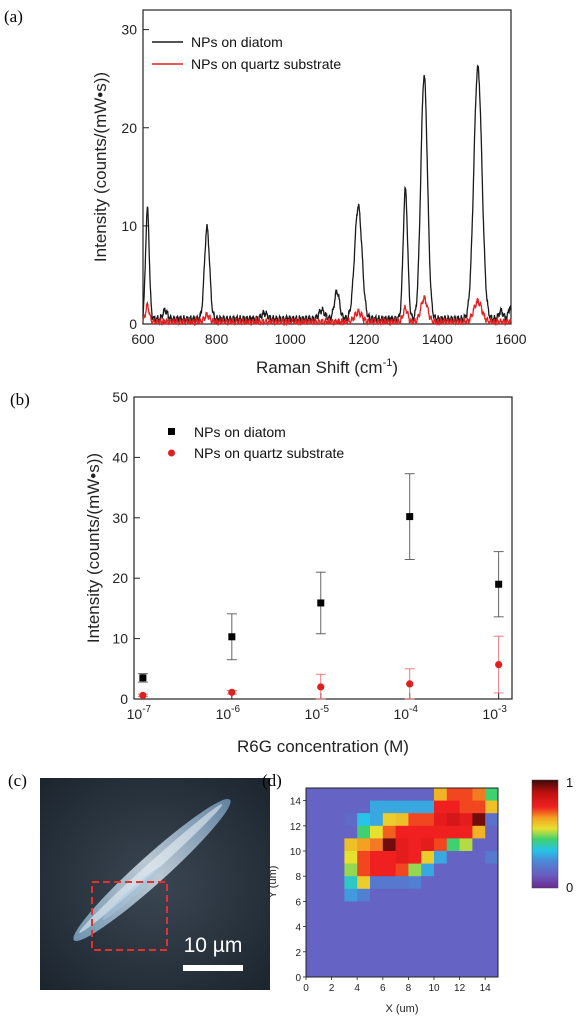 This screenshot has height=1017, width=587. Describe the element at coordinates (306, 988) in the screenshot. I see `panel-d-x-tick-label: 0` at that location.